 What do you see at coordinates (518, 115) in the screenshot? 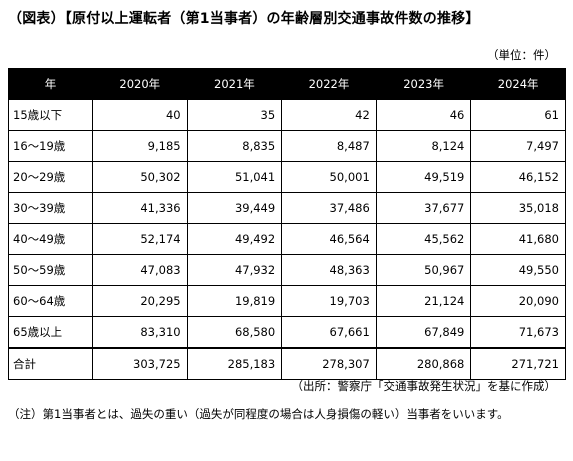
I see `cell-value: 61` at bounding box center [518, 115].